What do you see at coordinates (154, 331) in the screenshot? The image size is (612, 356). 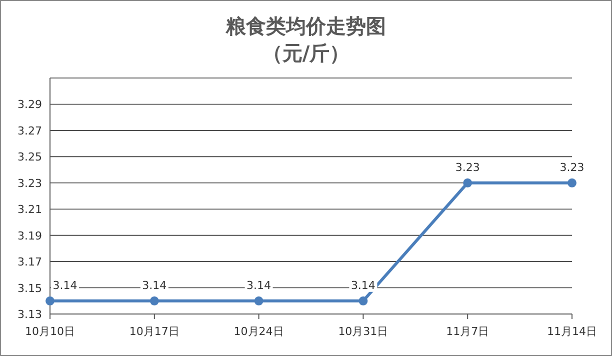 I see `x-tick-label: 10月17日` at bounding box center [154, 331].